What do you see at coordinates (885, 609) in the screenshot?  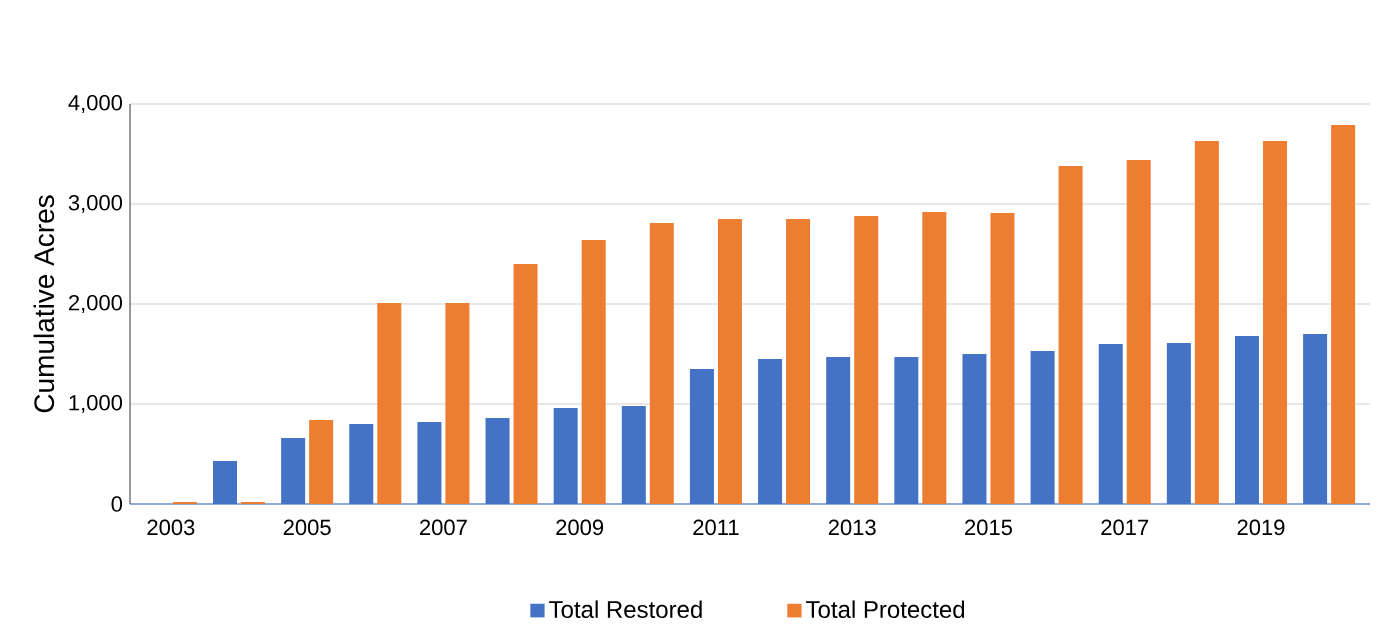 I see `legend-label: Total Protected` at bounding box center [885, 609].